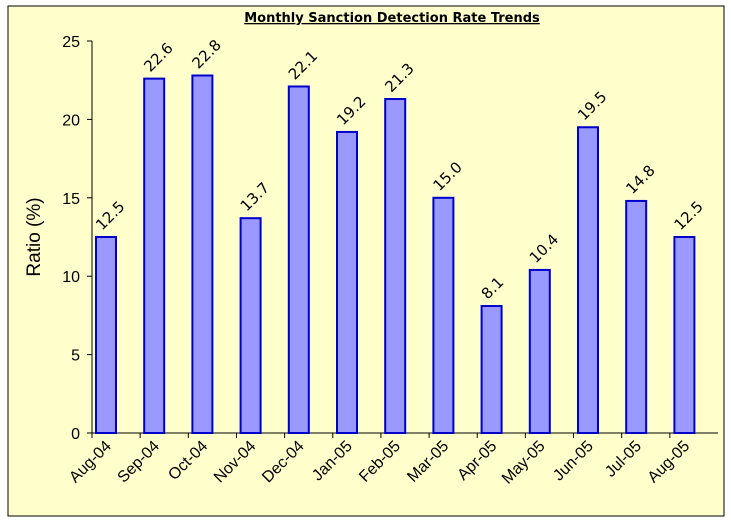 The width and height of the screenshot is (731, 525). I want to click on y-tick-label: 20, so click(71, 120).